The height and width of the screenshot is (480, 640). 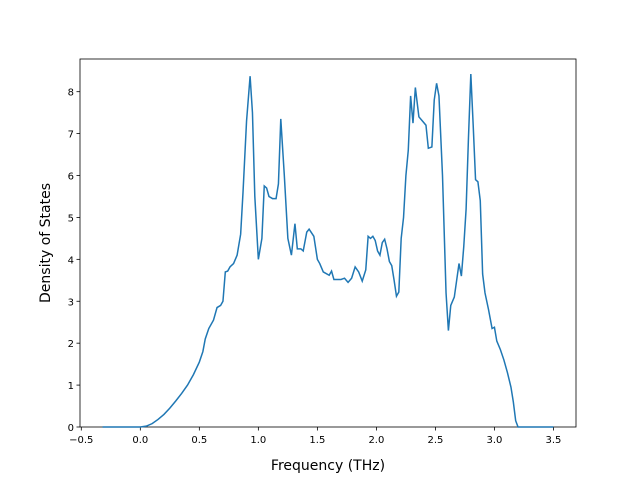 What do you see at coordinates (71, 218) in the screenshot?
I see `y-tick-label: 5` at bounding box center [71, 218].